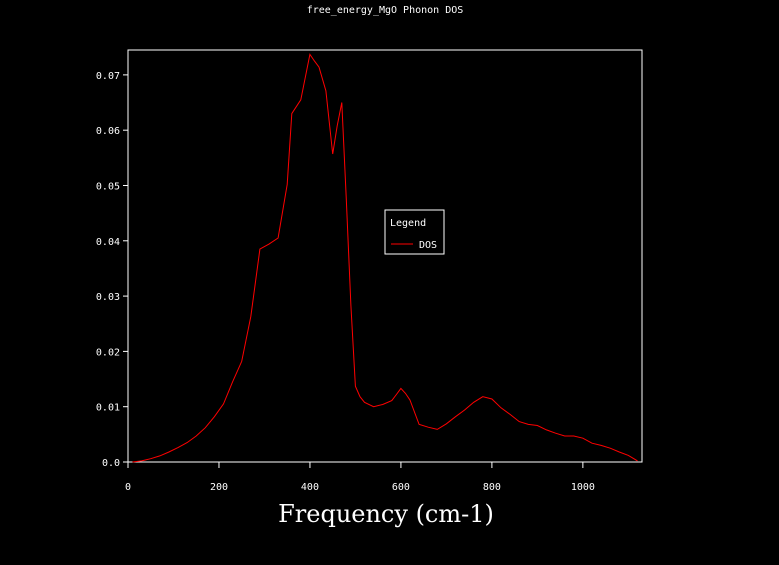  I want to click on x-tick-label: 800, so click(492, 487).